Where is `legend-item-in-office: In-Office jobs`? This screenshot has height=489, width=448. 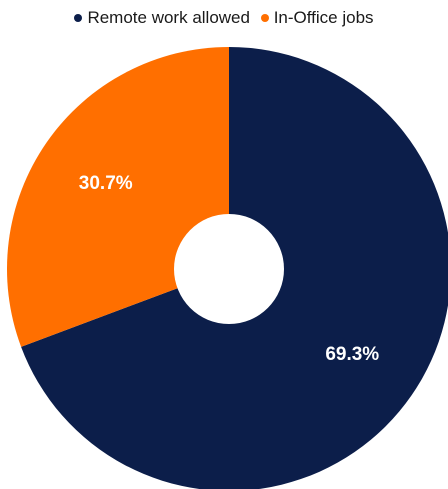
legend-item-in-office: In-Office jobs is located at coordinates (317, 18).